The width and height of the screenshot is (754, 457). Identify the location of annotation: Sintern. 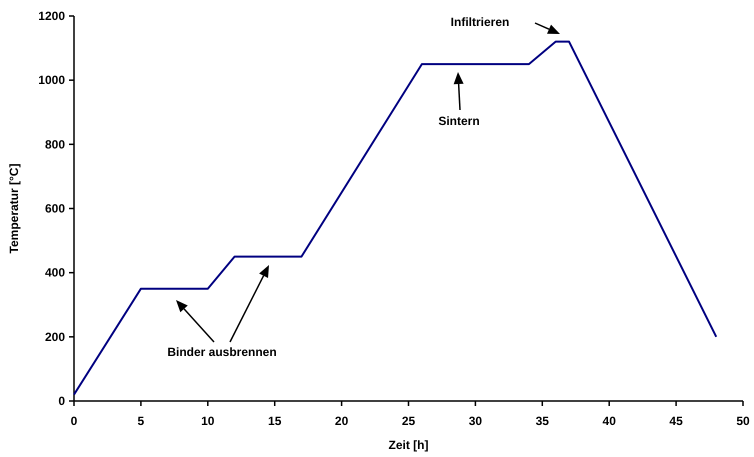
(459, 121).